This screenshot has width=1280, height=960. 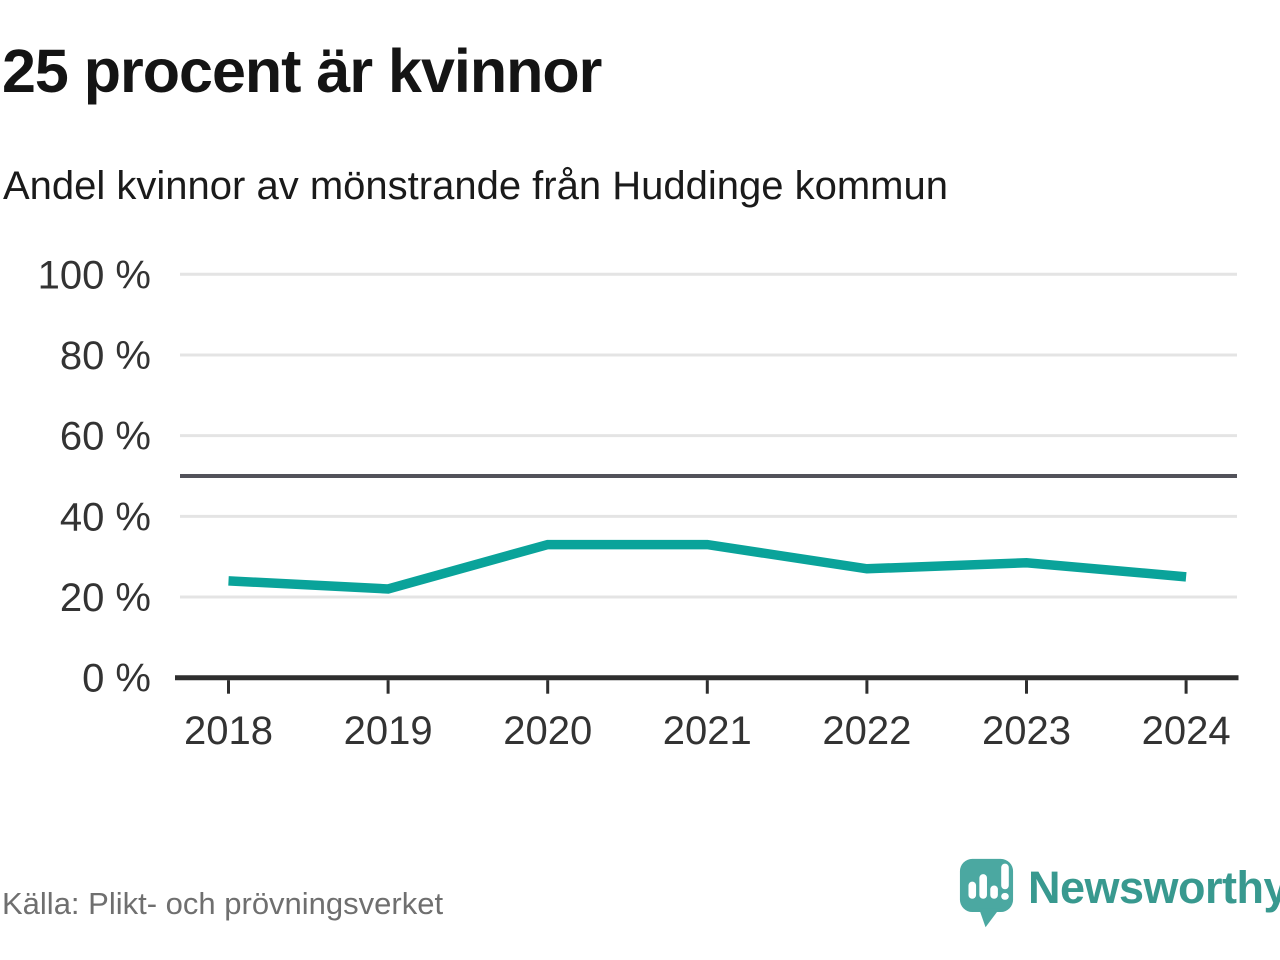 I want to click on chart-title: 25 procent är kvinnor, so click(x=302, y=71).